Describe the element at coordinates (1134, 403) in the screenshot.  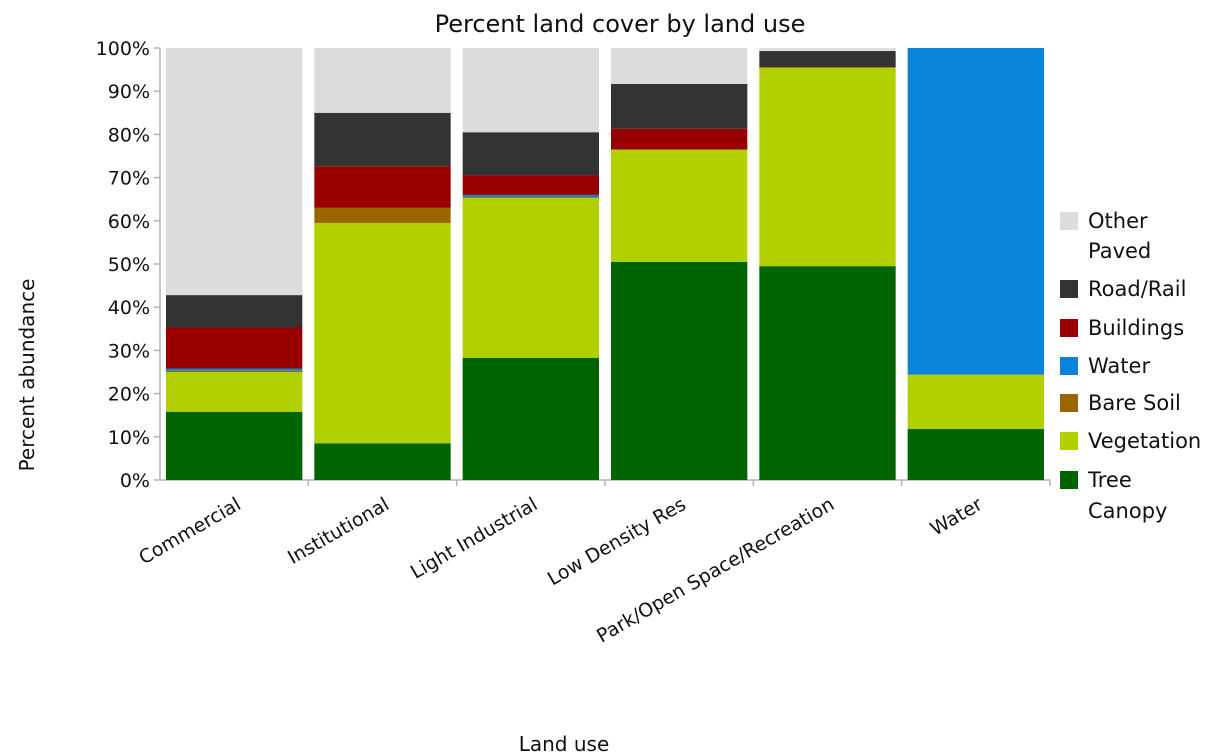
I see `legend-label: Bare Soil` at that location.